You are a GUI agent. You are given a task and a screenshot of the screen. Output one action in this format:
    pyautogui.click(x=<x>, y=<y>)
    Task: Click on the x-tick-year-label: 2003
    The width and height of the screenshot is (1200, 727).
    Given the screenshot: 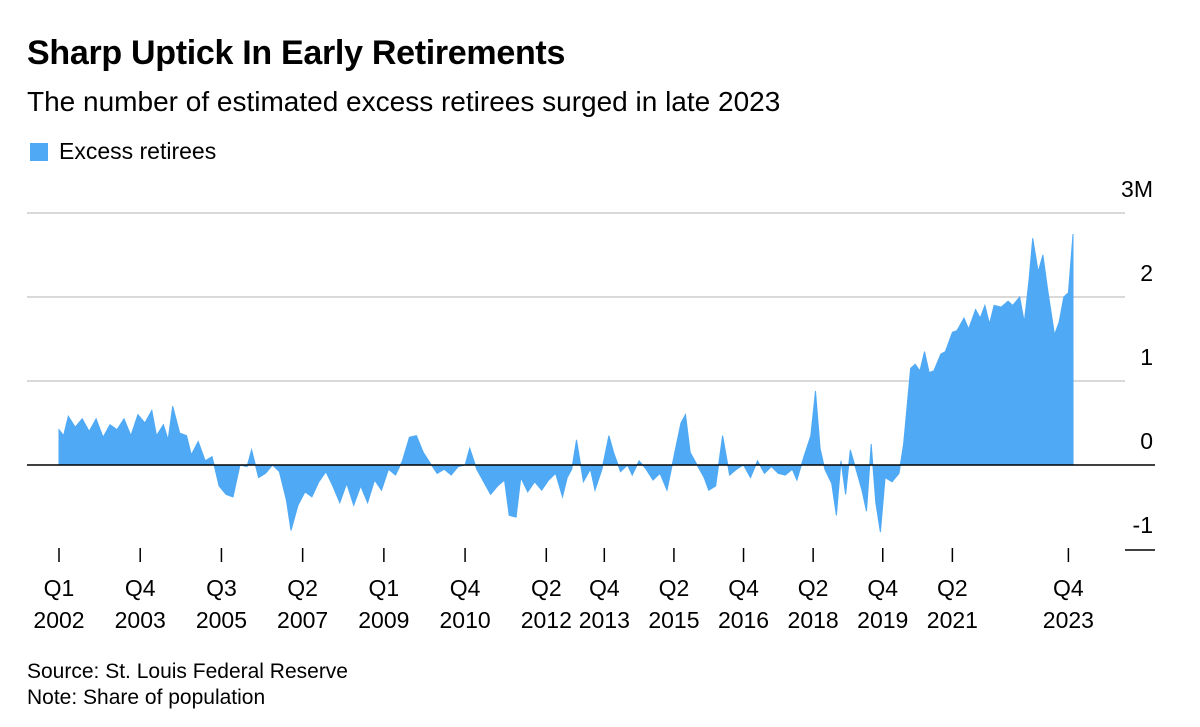 What is the action you would take?
    pyautogui.click(x=140, y=620)
    